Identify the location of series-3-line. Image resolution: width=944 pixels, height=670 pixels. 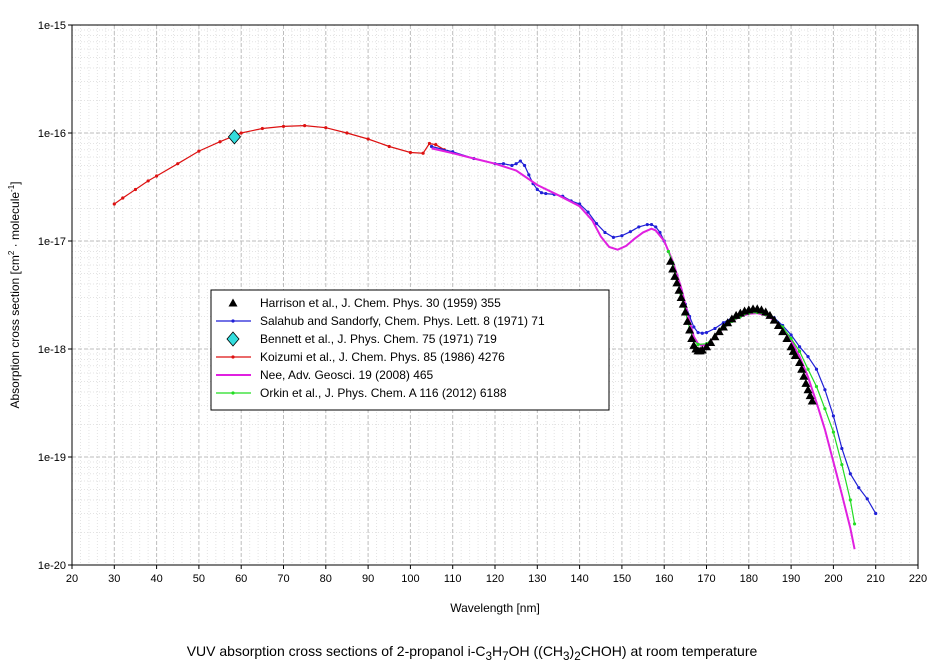
(279, 164).